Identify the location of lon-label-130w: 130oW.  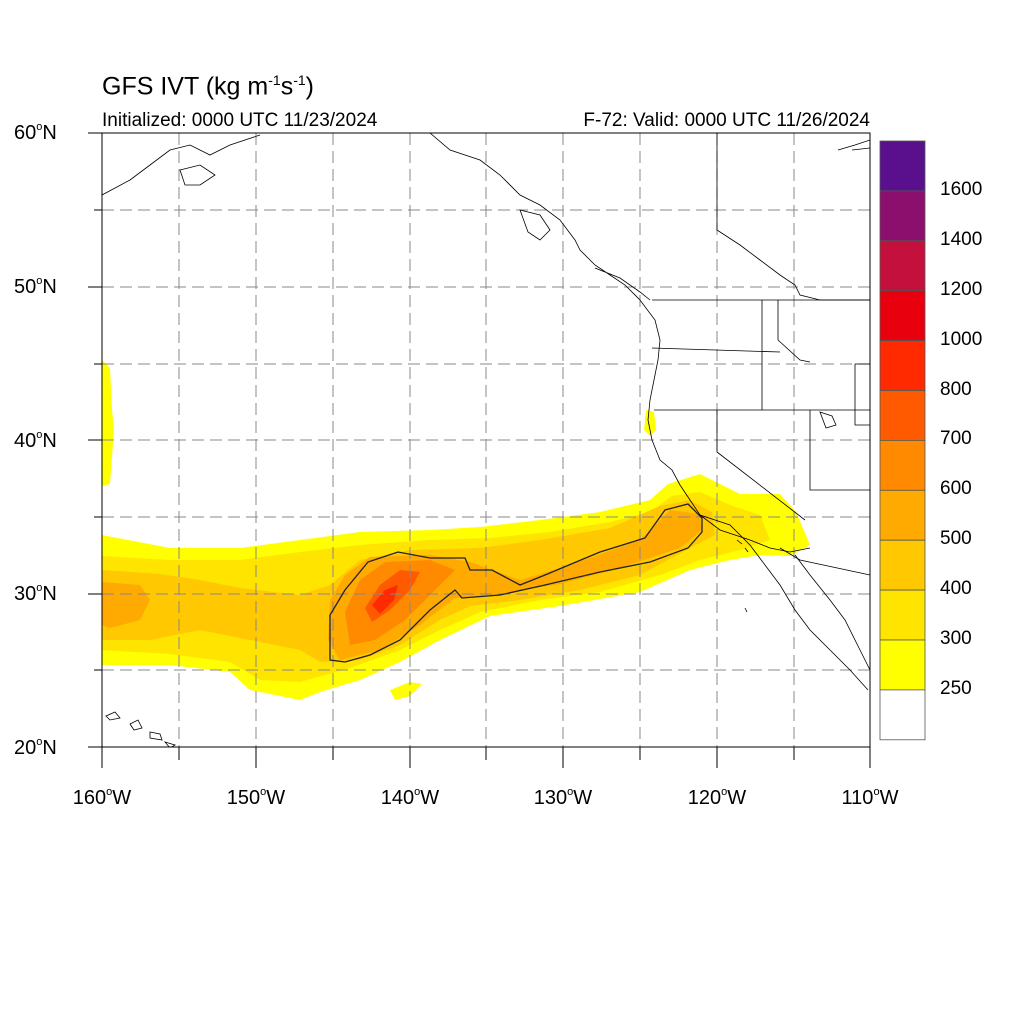
(563, 797).